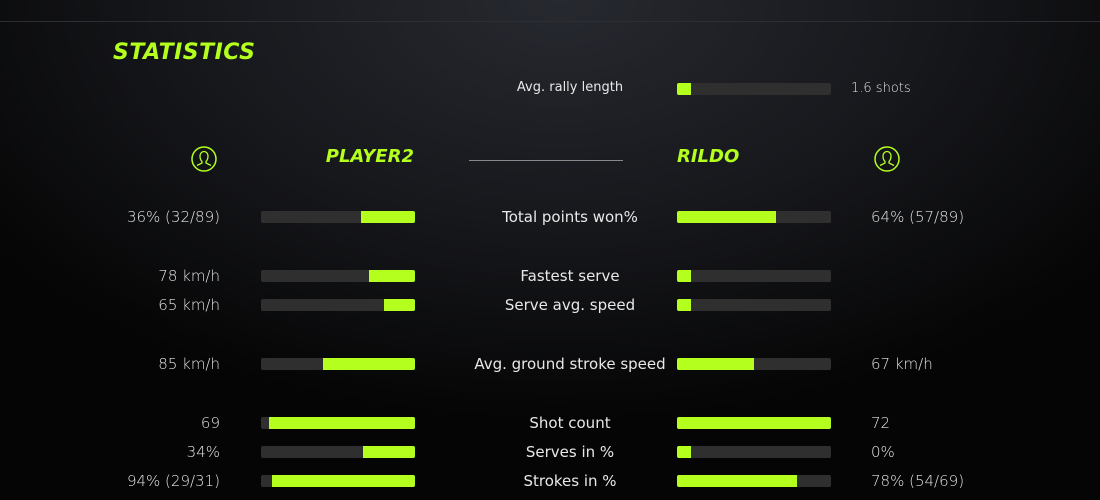 The width and height of the screenshot is (1100, 500). What do you see at coordinates (173, 481) in the screenshot?
I see `left-value: 94% (29/31)` at bounding box center [173, 481].